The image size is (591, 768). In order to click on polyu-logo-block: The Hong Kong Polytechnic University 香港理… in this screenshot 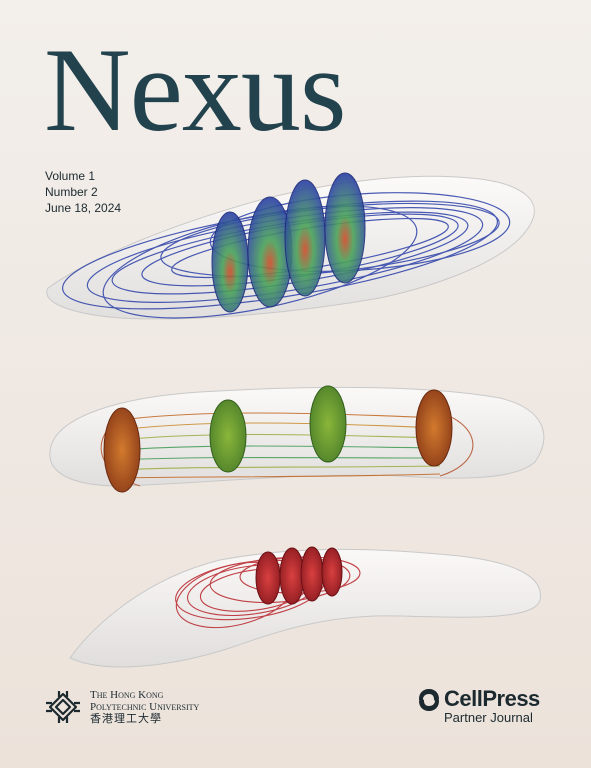, I will do `click(121, 707)`.